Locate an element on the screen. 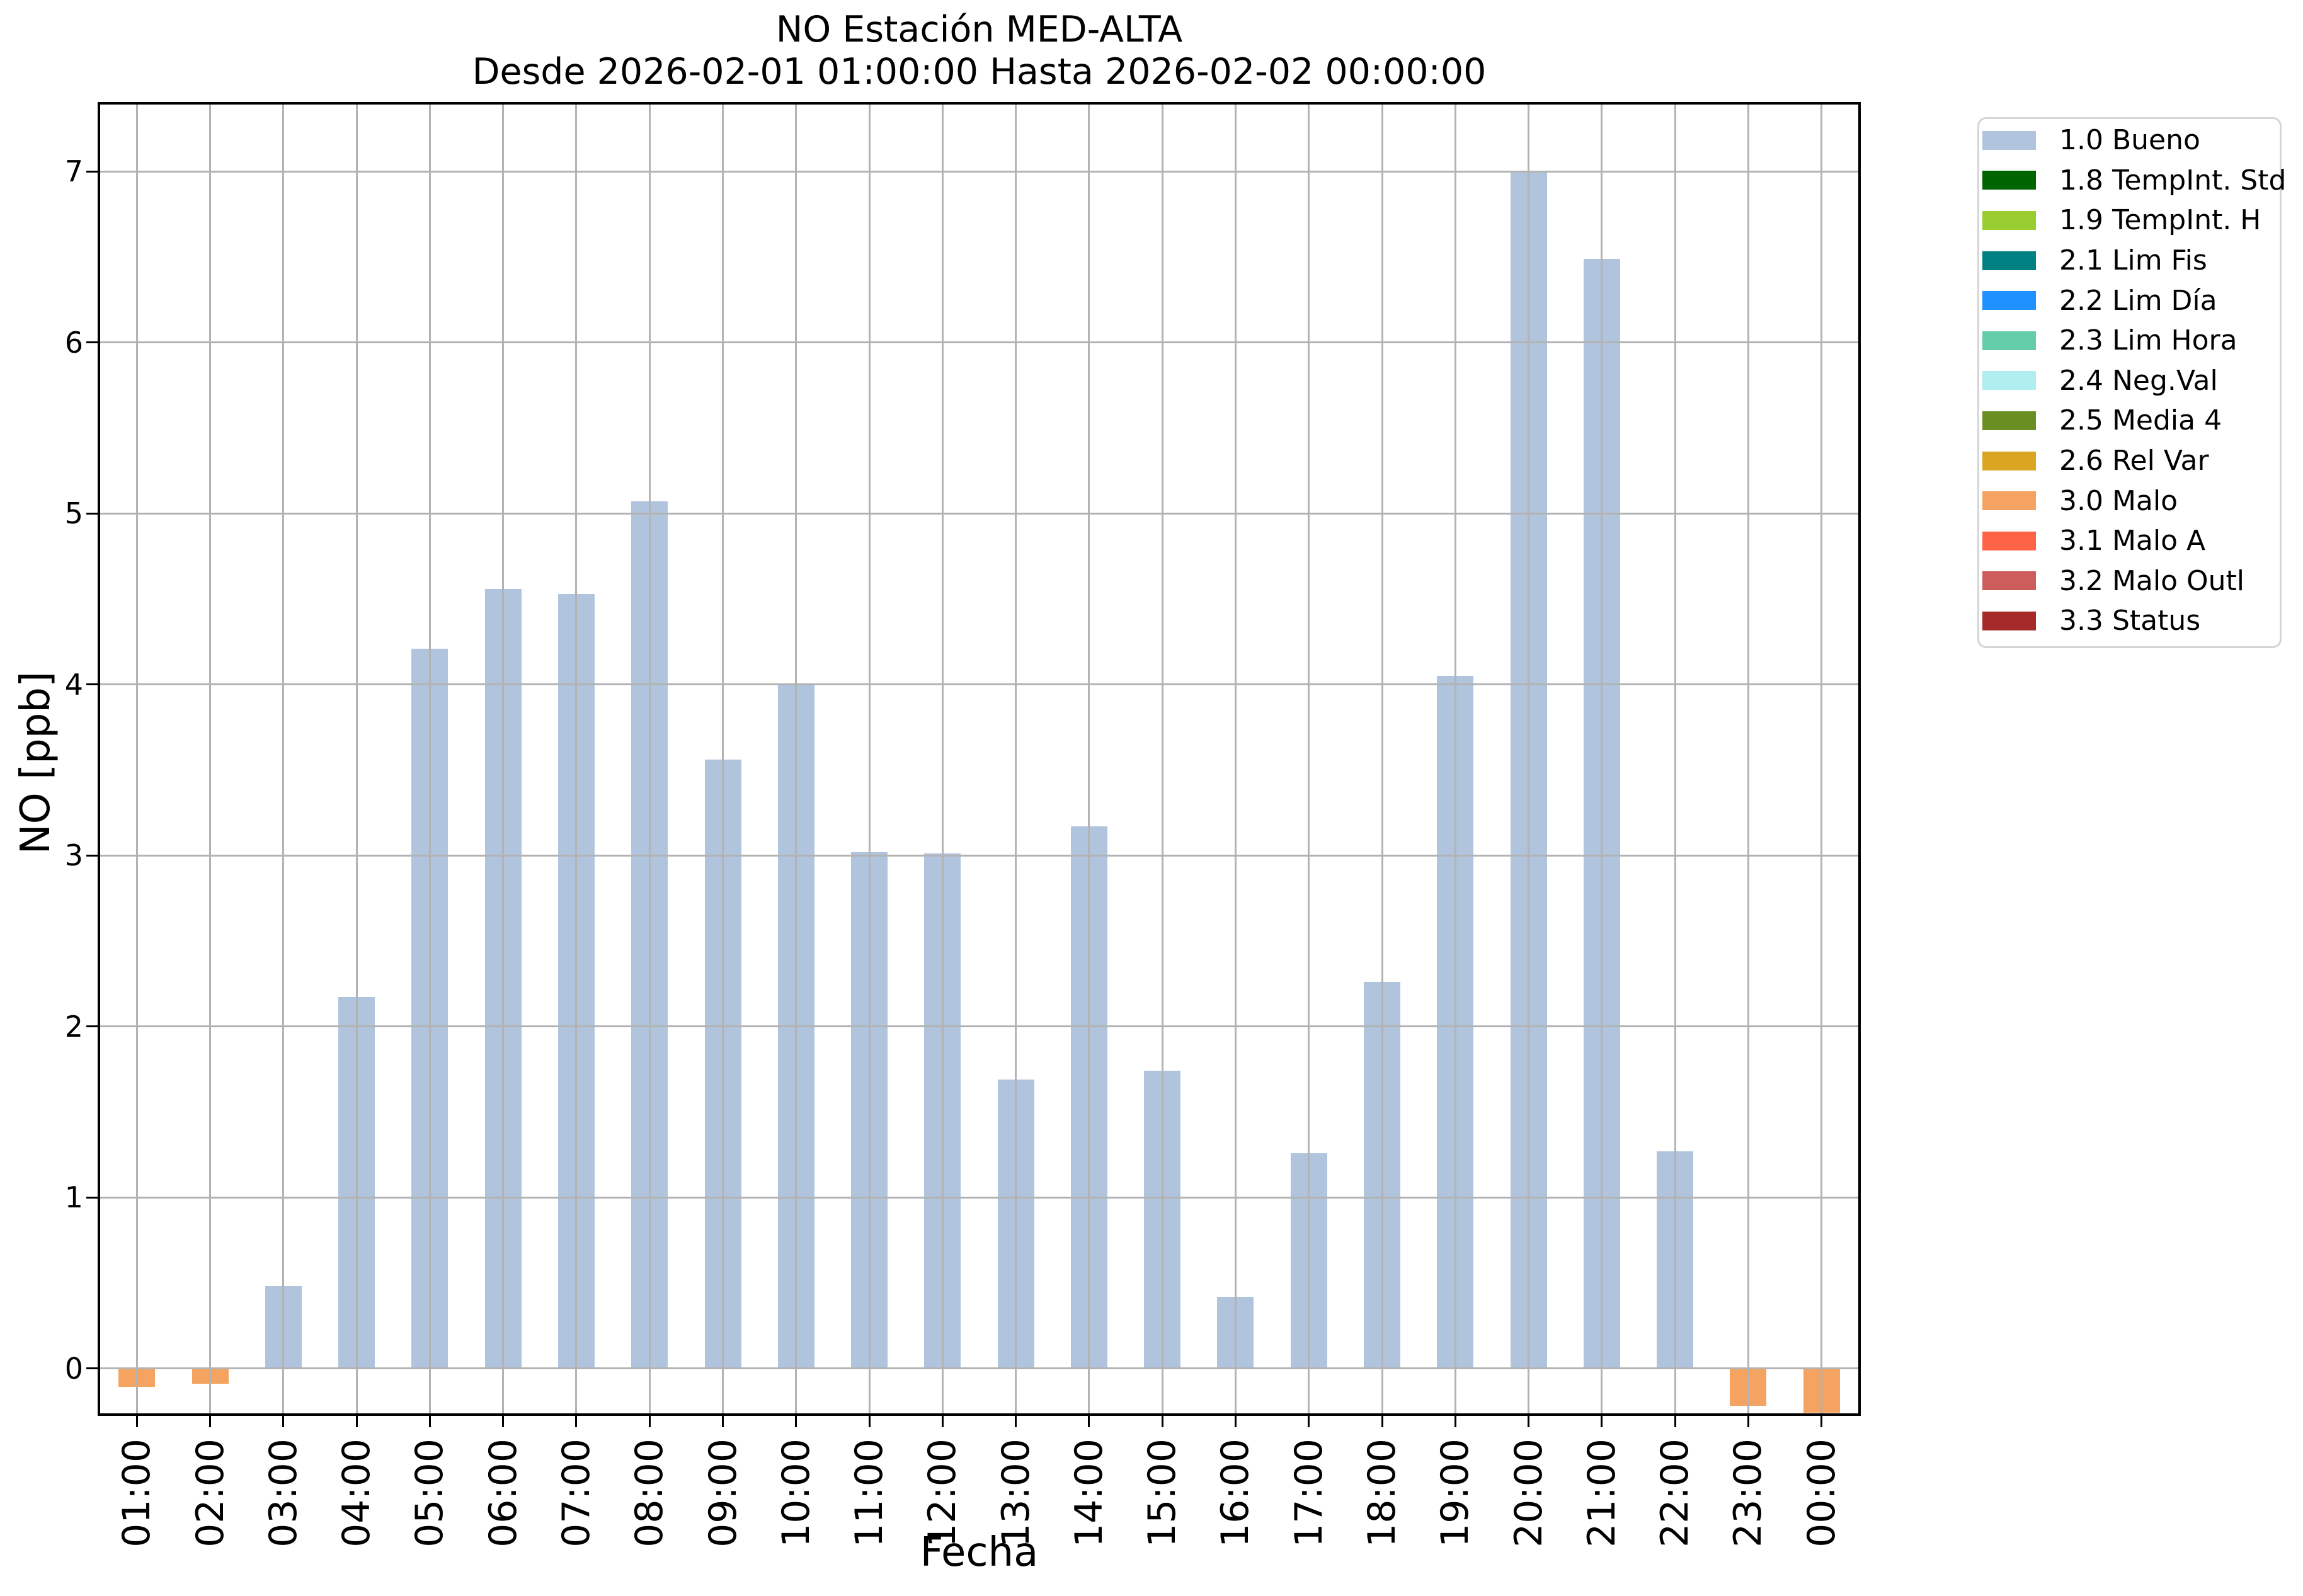 The width and height of the screenshot is (2303, 1596). x-tick-label: 15:00 is located at coordinates (1162, 1493).